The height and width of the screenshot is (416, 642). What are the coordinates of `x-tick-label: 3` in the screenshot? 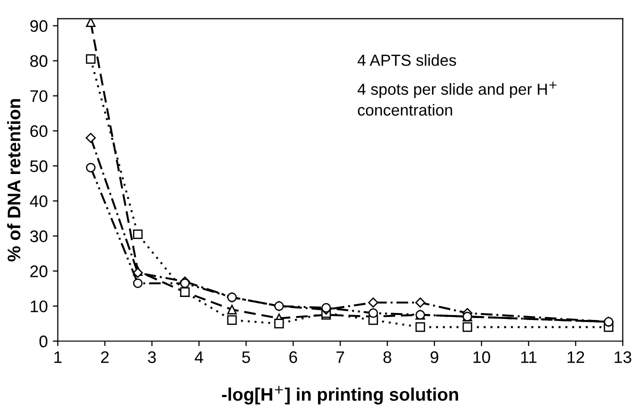 It's located at (152, 357).